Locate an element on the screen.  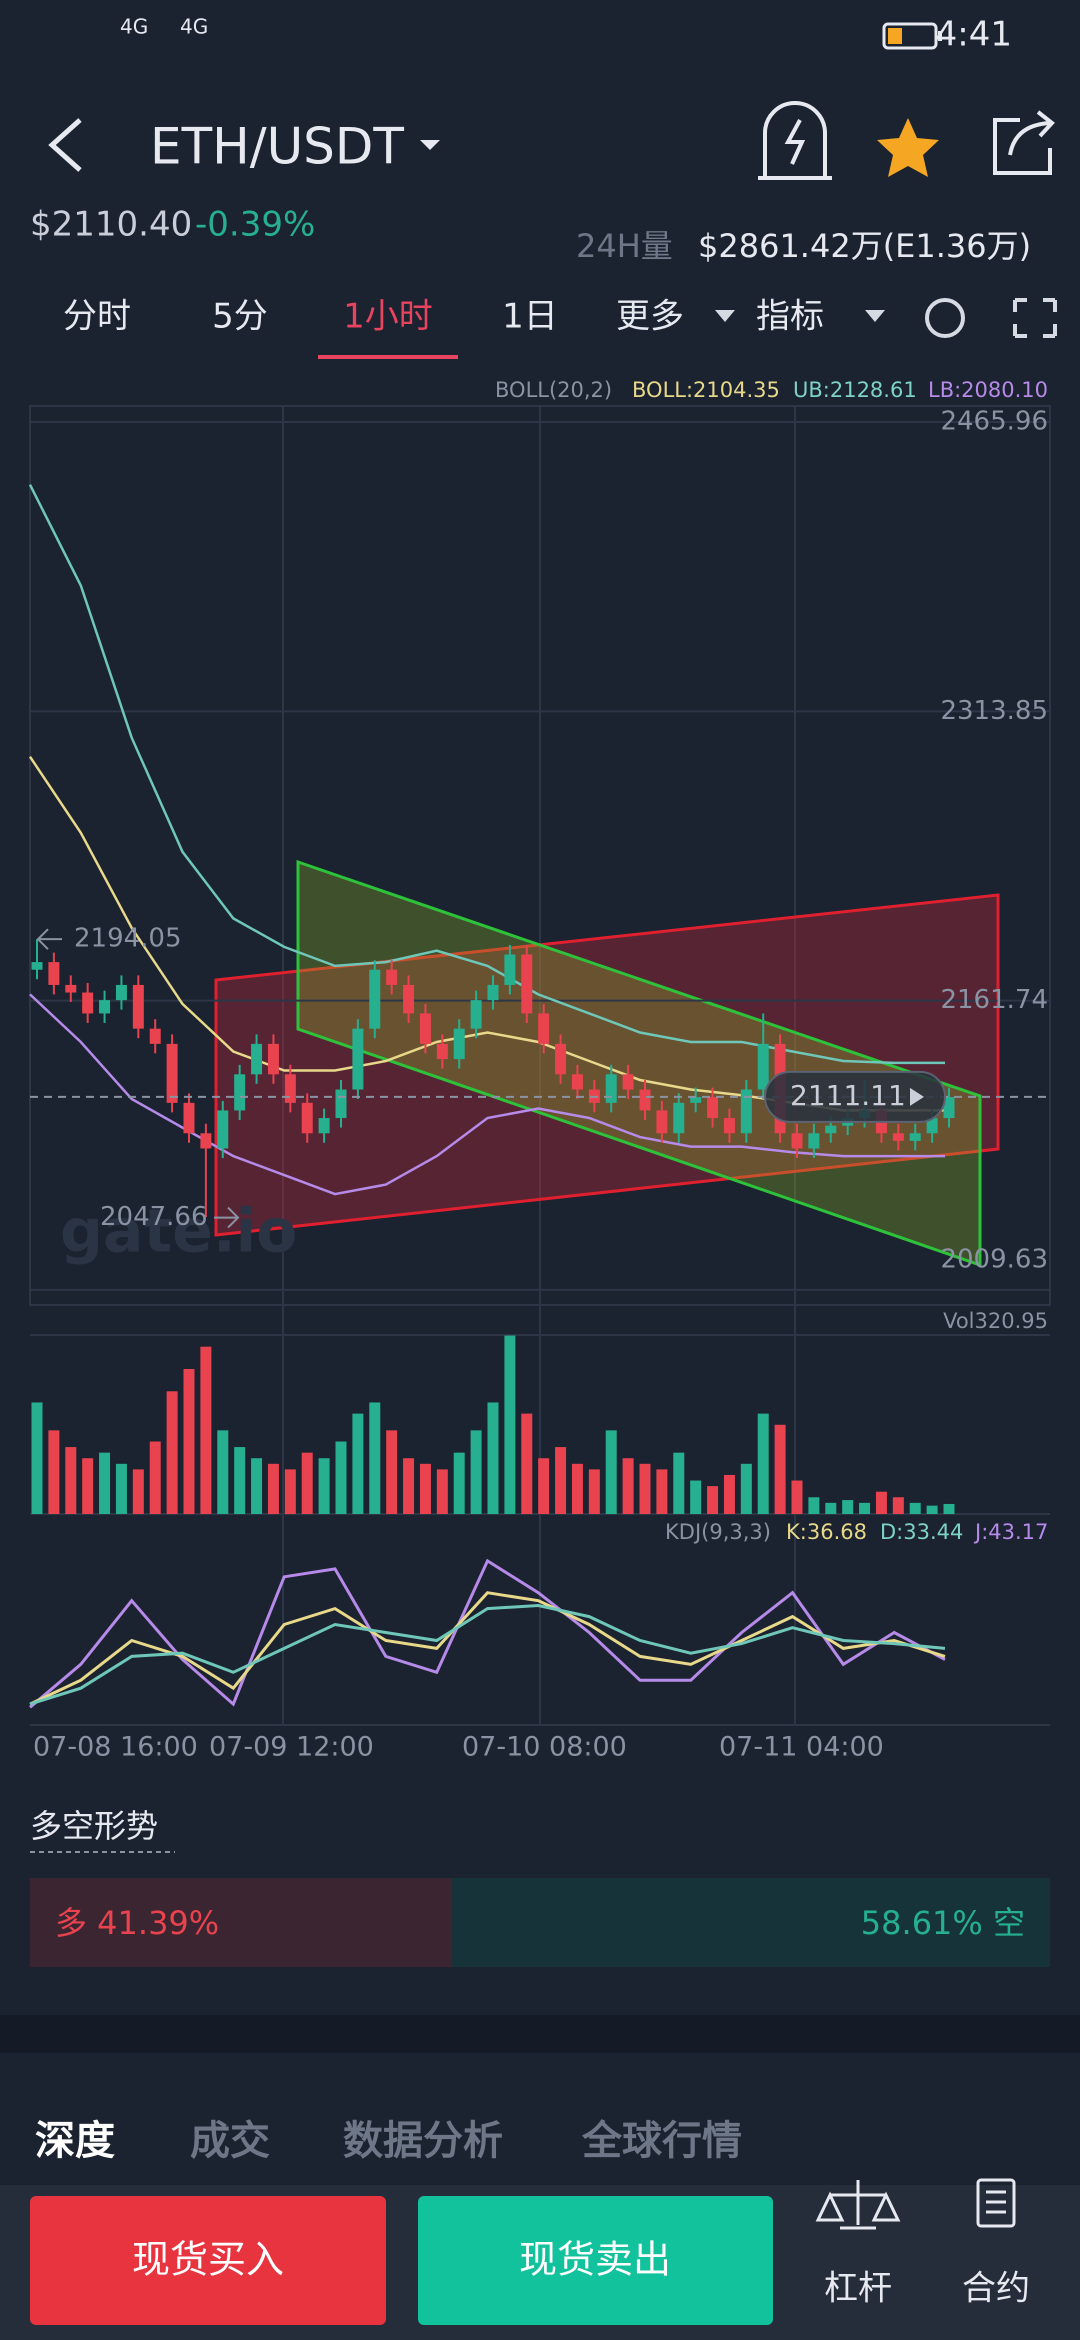
tab: 1日 is located at coordinates (530, 317).